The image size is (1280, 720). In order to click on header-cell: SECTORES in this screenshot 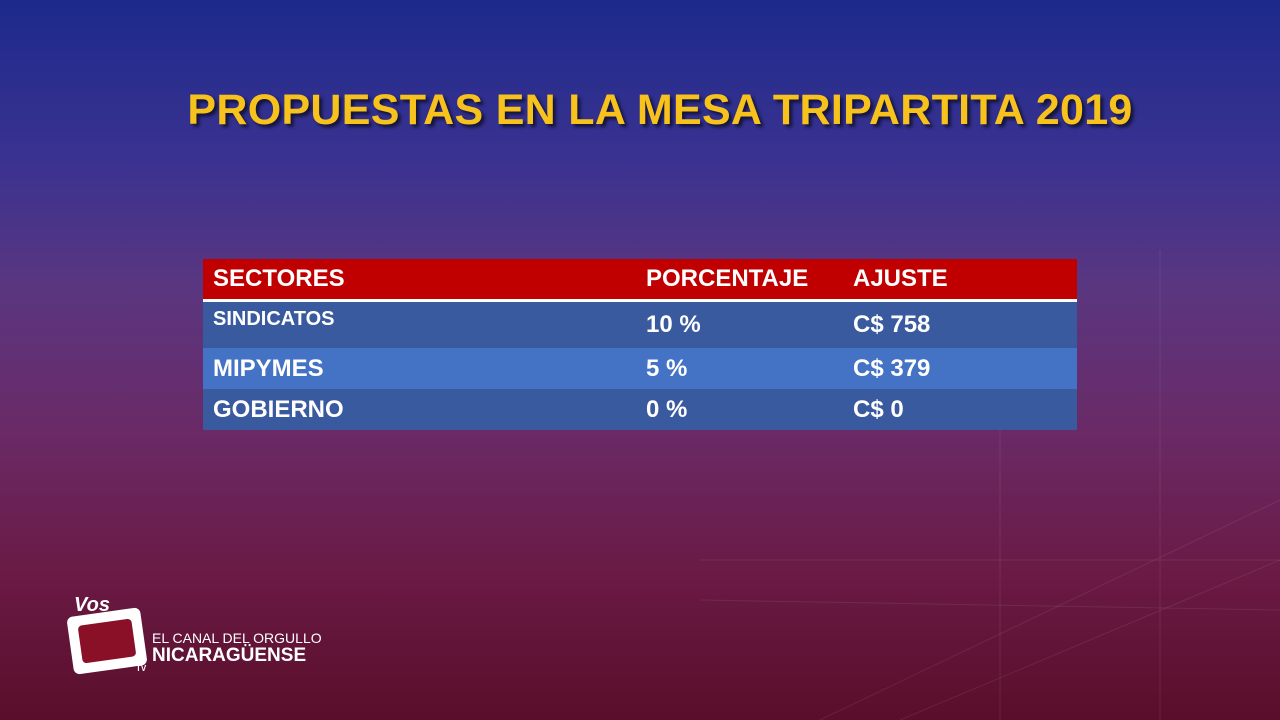, I will do `click(419, 280)`.